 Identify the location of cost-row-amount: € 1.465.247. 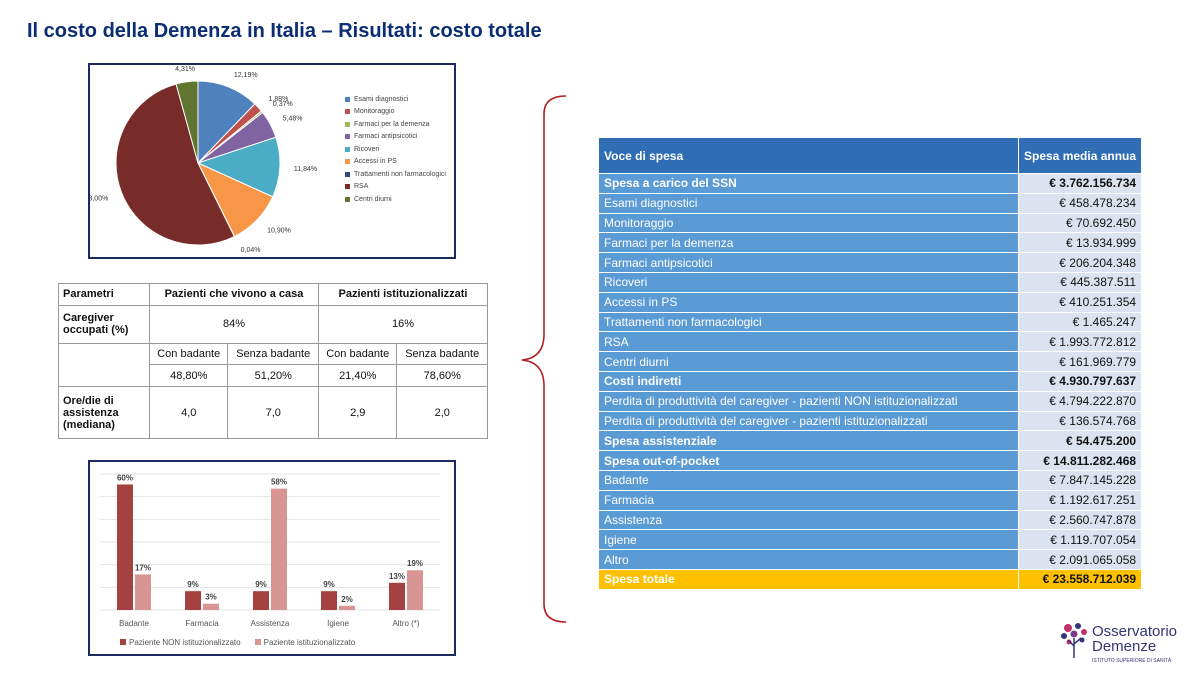
(1080, 322).